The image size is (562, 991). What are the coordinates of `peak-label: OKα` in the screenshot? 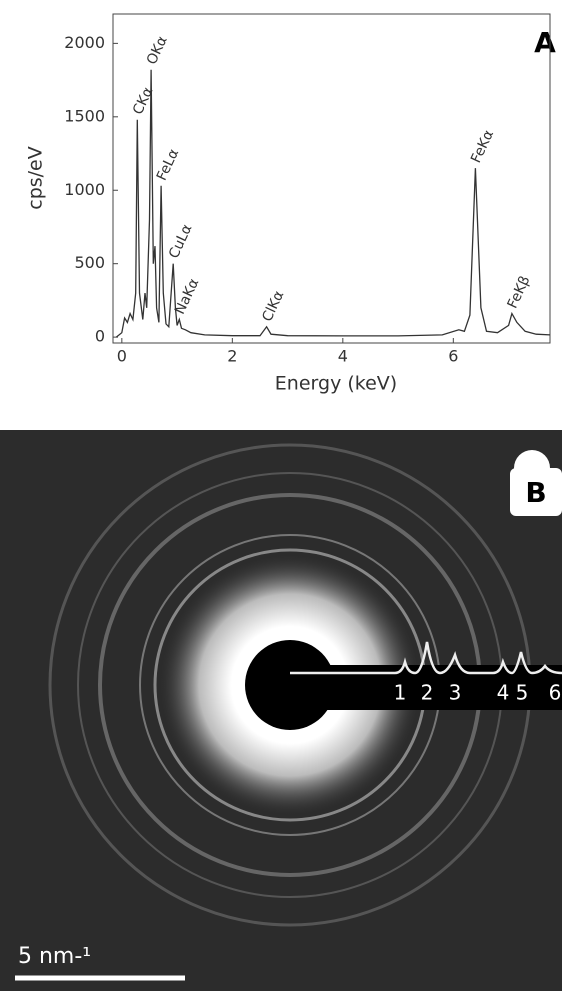 It's located at (157, 50).